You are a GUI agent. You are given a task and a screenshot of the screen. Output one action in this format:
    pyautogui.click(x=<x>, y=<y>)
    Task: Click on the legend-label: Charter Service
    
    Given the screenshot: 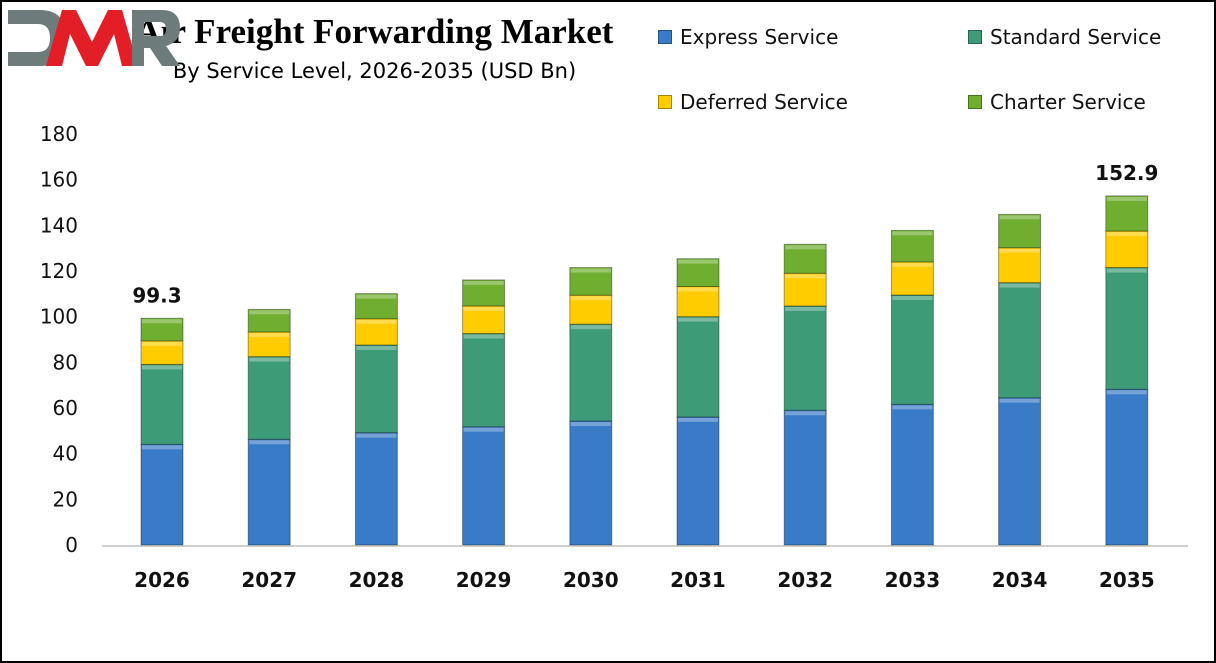 What is the action you would take?
    pyautogui.click(x=1068, y=102)
    